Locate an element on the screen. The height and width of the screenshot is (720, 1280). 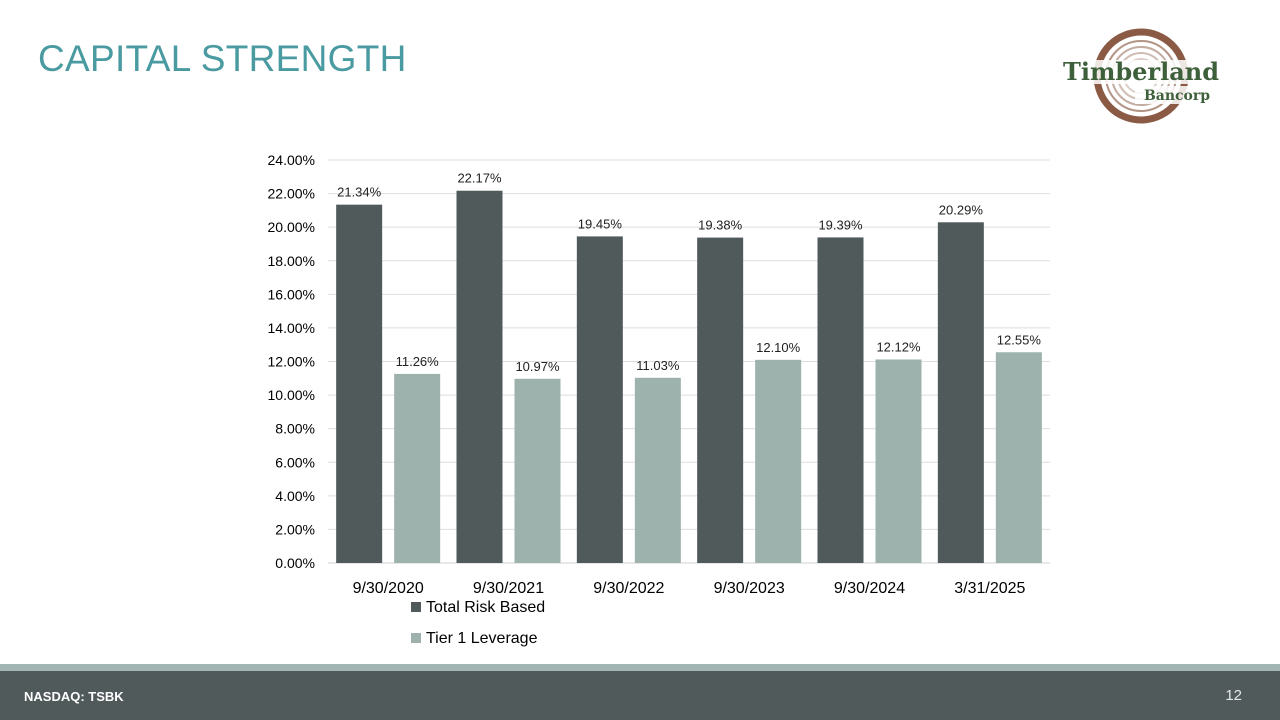
y-tick-label: 12.00% is located at coordinates (291, 362).